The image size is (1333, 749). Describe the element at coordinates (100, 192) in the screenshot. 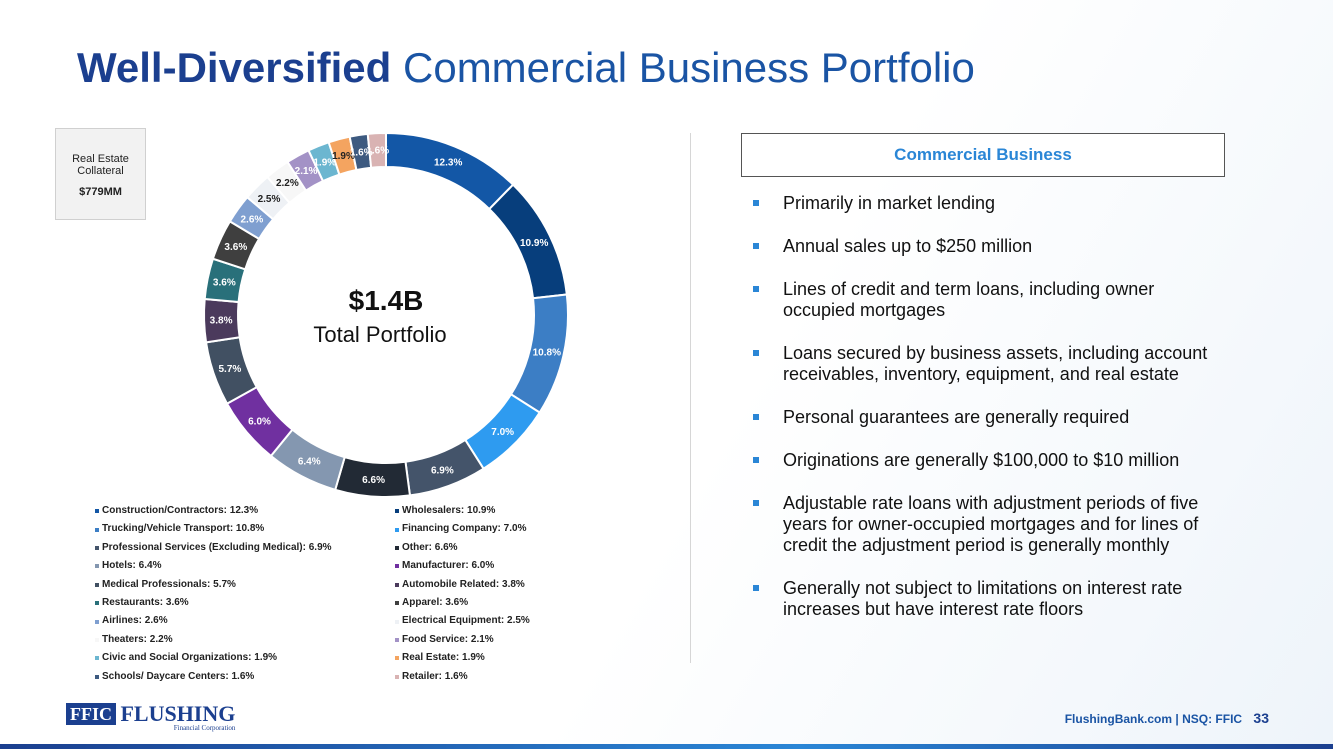

I see `collateral-amount: $779MM` at that location.